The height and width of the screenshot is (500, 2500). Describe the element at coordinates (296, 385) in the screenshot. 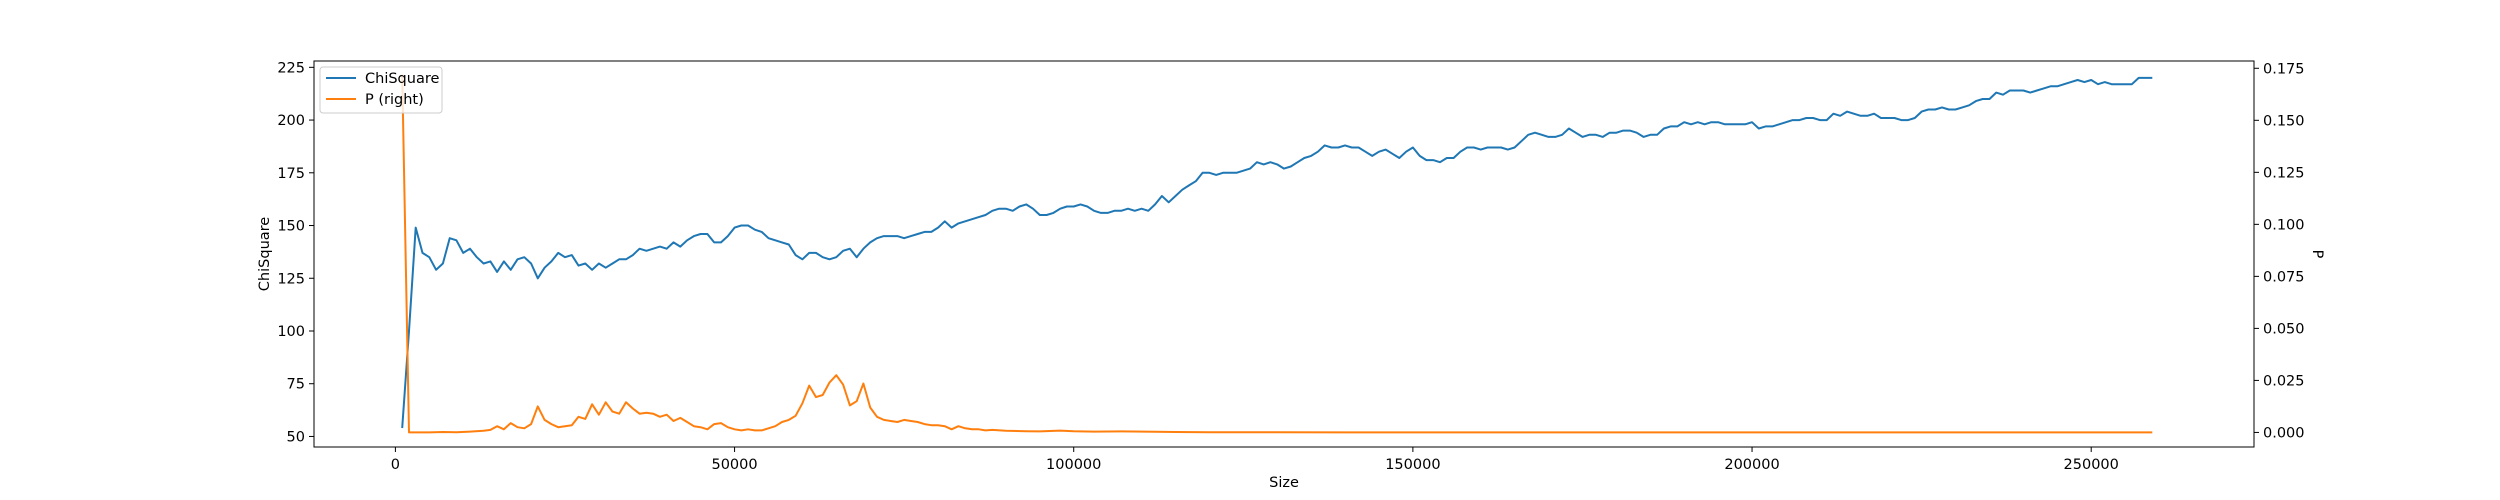

I see `y-left-tick-label: 75` at that location.